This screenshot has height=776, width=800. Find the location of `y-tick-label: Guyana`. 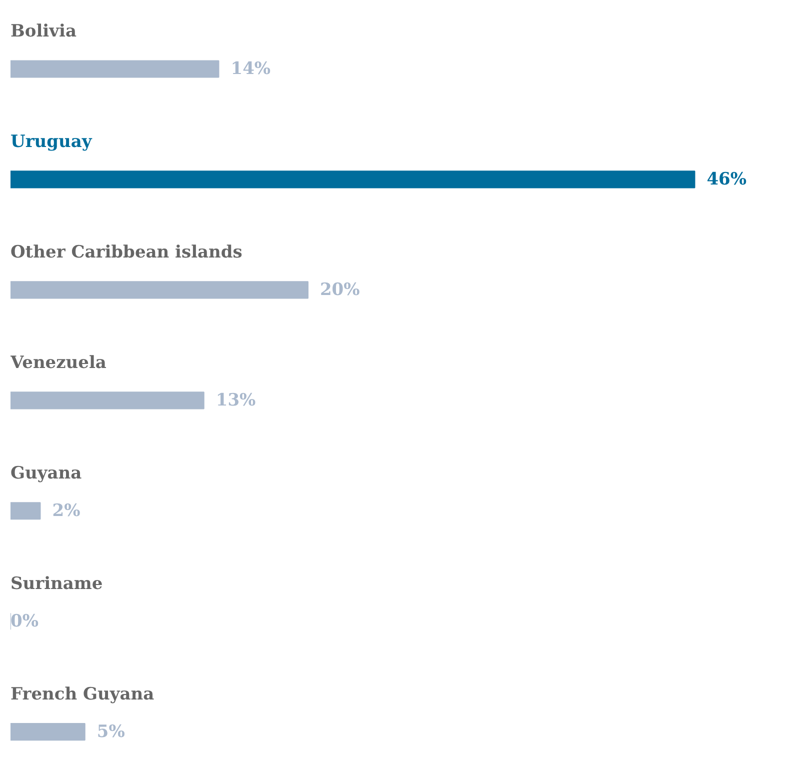

y-tick-label: Guyana is located at coordinates (46, 473).